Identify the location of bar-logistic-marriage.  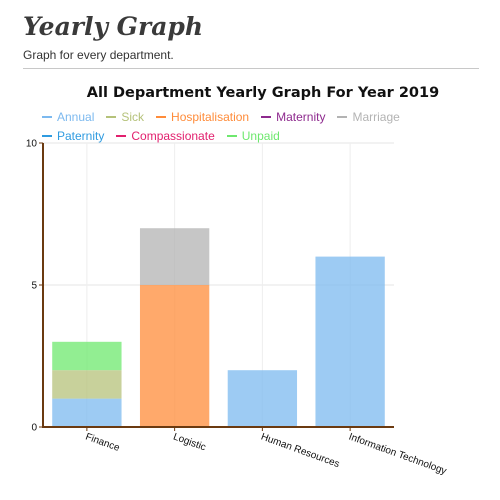
(174, 256).